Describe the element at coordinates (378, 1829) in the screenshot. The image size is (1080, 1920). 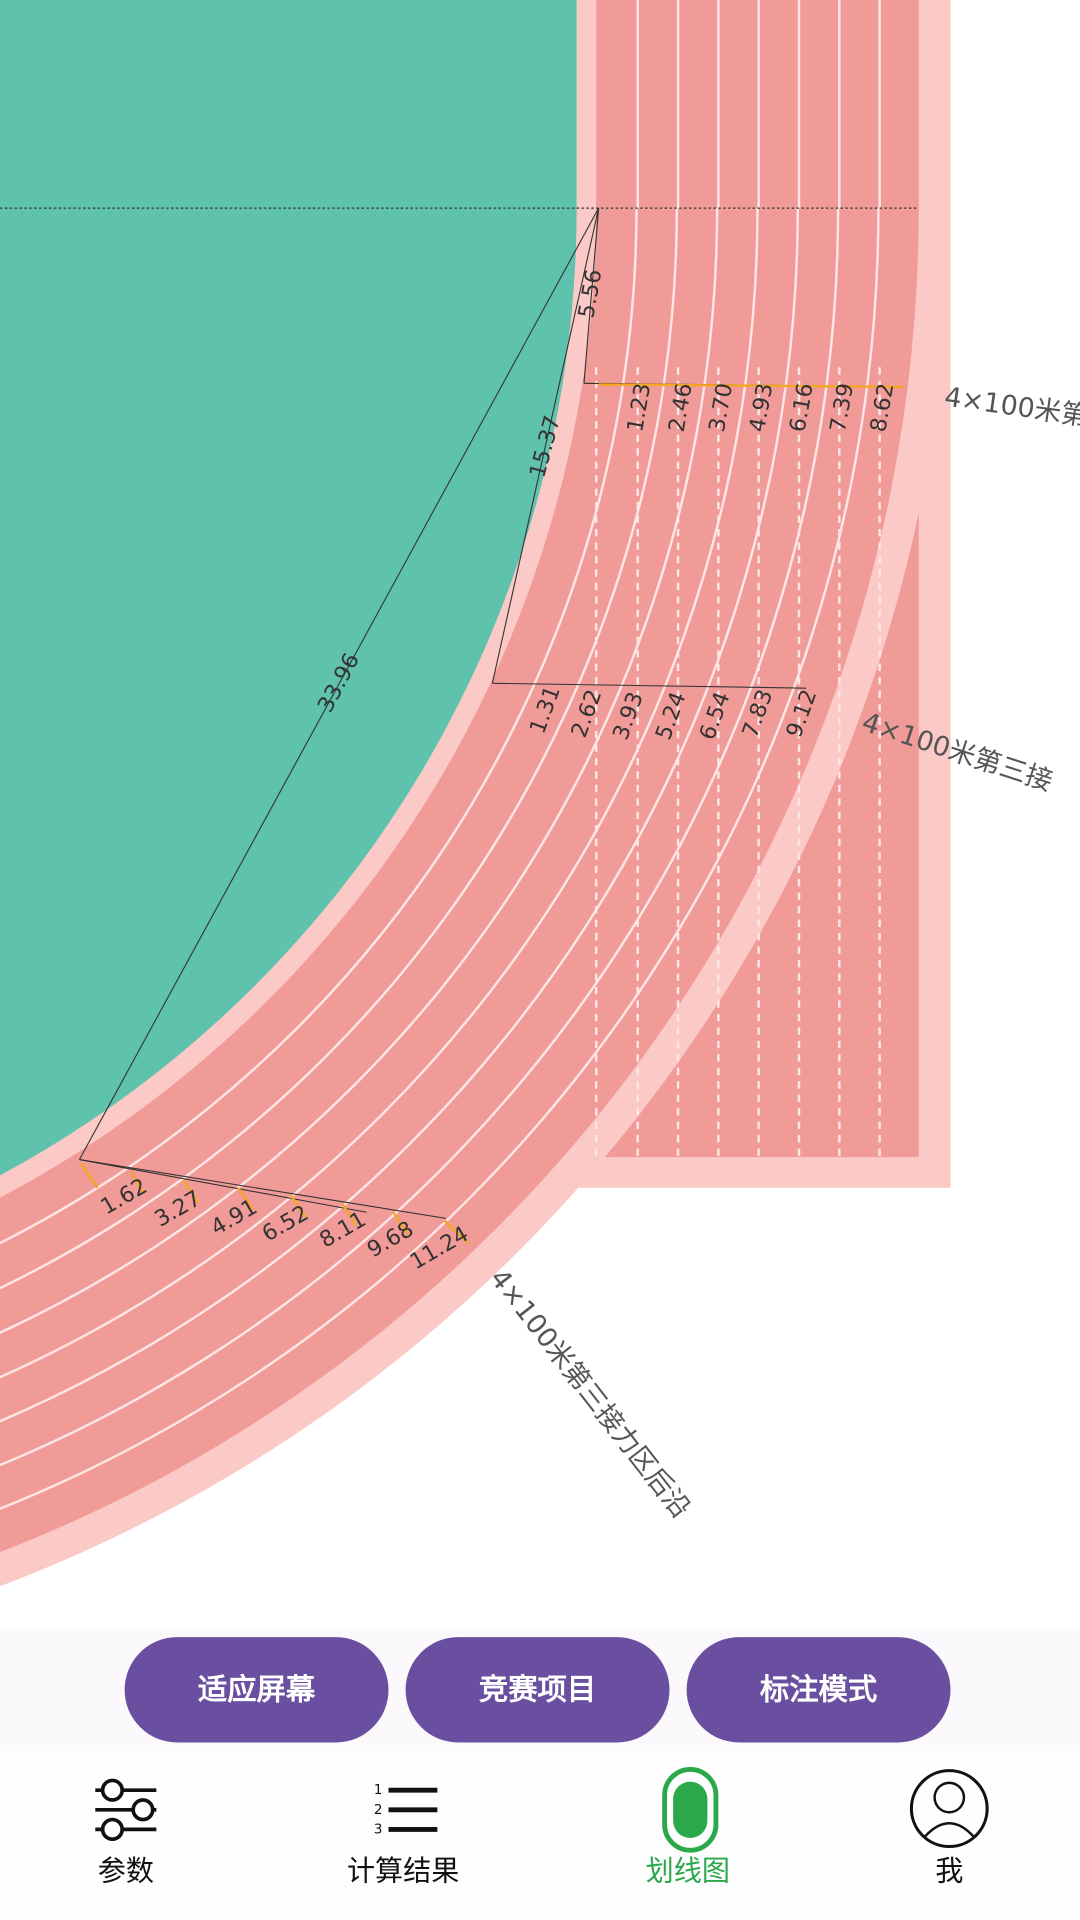
I see `svg-text: 3` at that location.